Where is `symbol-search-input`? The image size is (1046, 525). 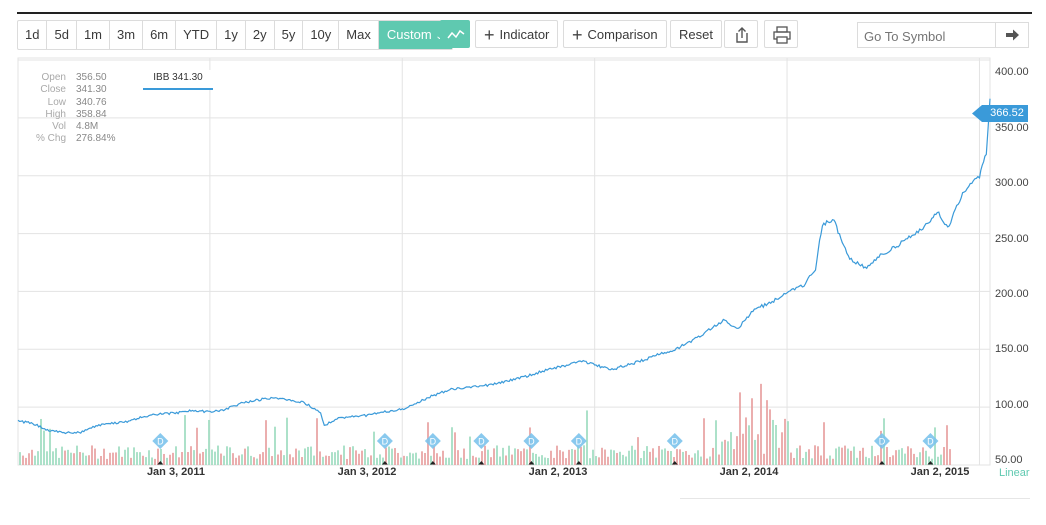
symbol-search-input is located at coordinates (931, 36).